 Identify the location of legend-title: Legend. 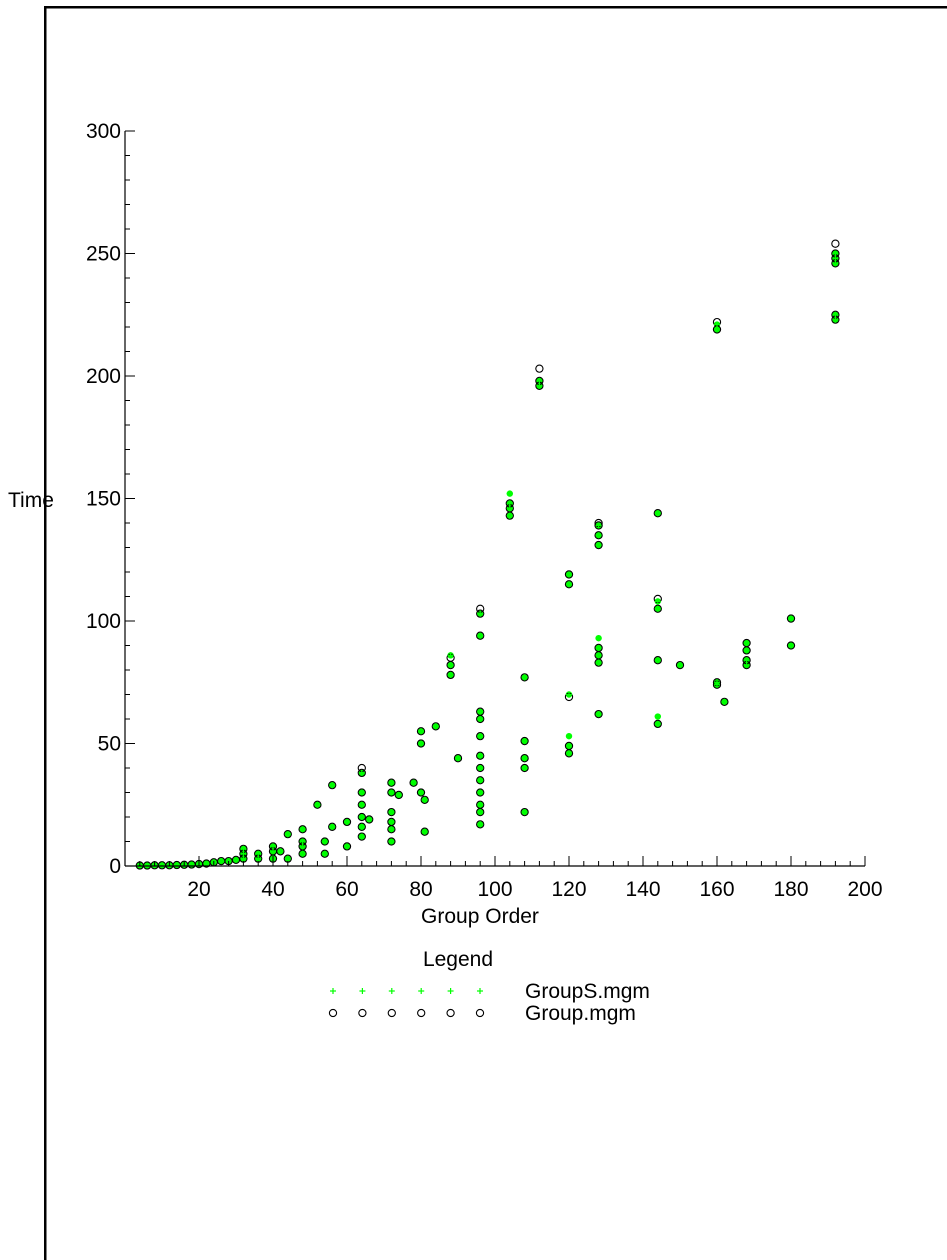
(458, 959).